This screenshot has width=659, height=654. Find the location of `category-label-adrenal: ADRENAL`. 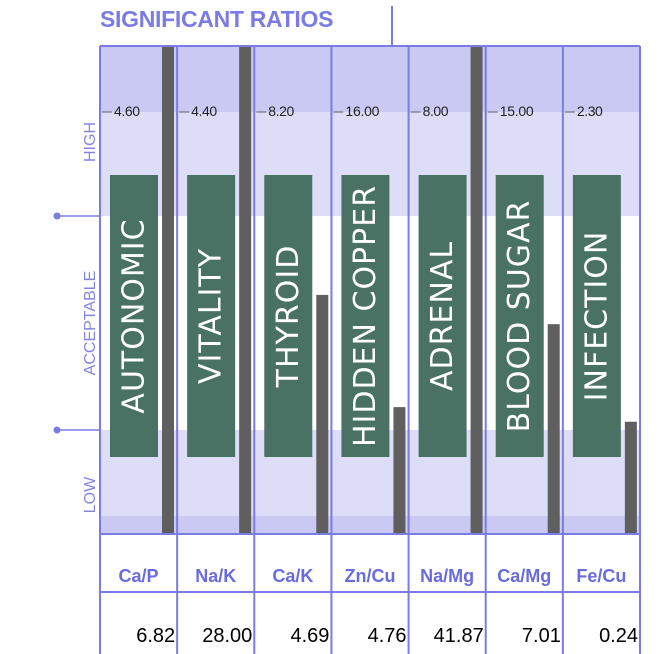

category-label-adrenal: ADRENAL is located at coordinates (442, 316).